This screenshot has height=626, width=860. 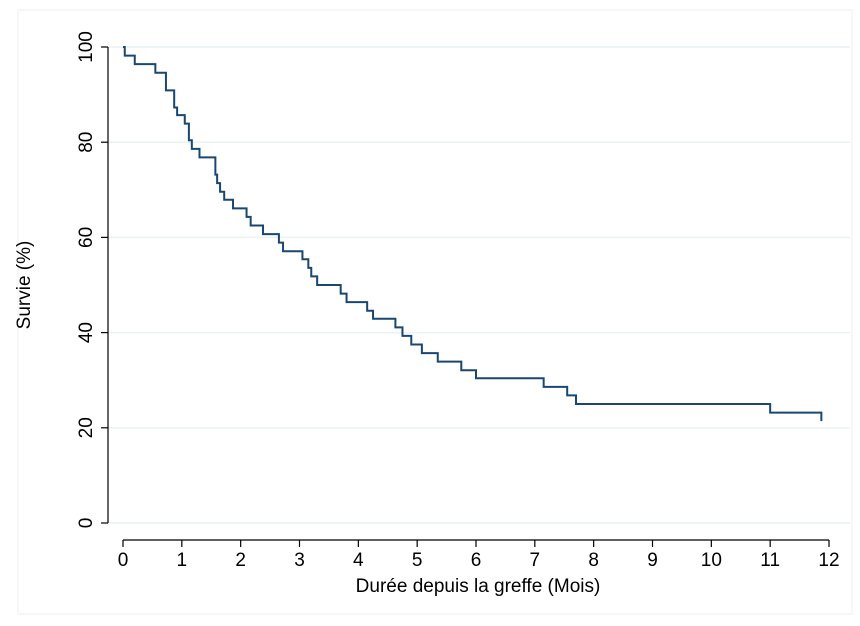 I want to click on x-tick-label: 3, so click(x=299, y=560).